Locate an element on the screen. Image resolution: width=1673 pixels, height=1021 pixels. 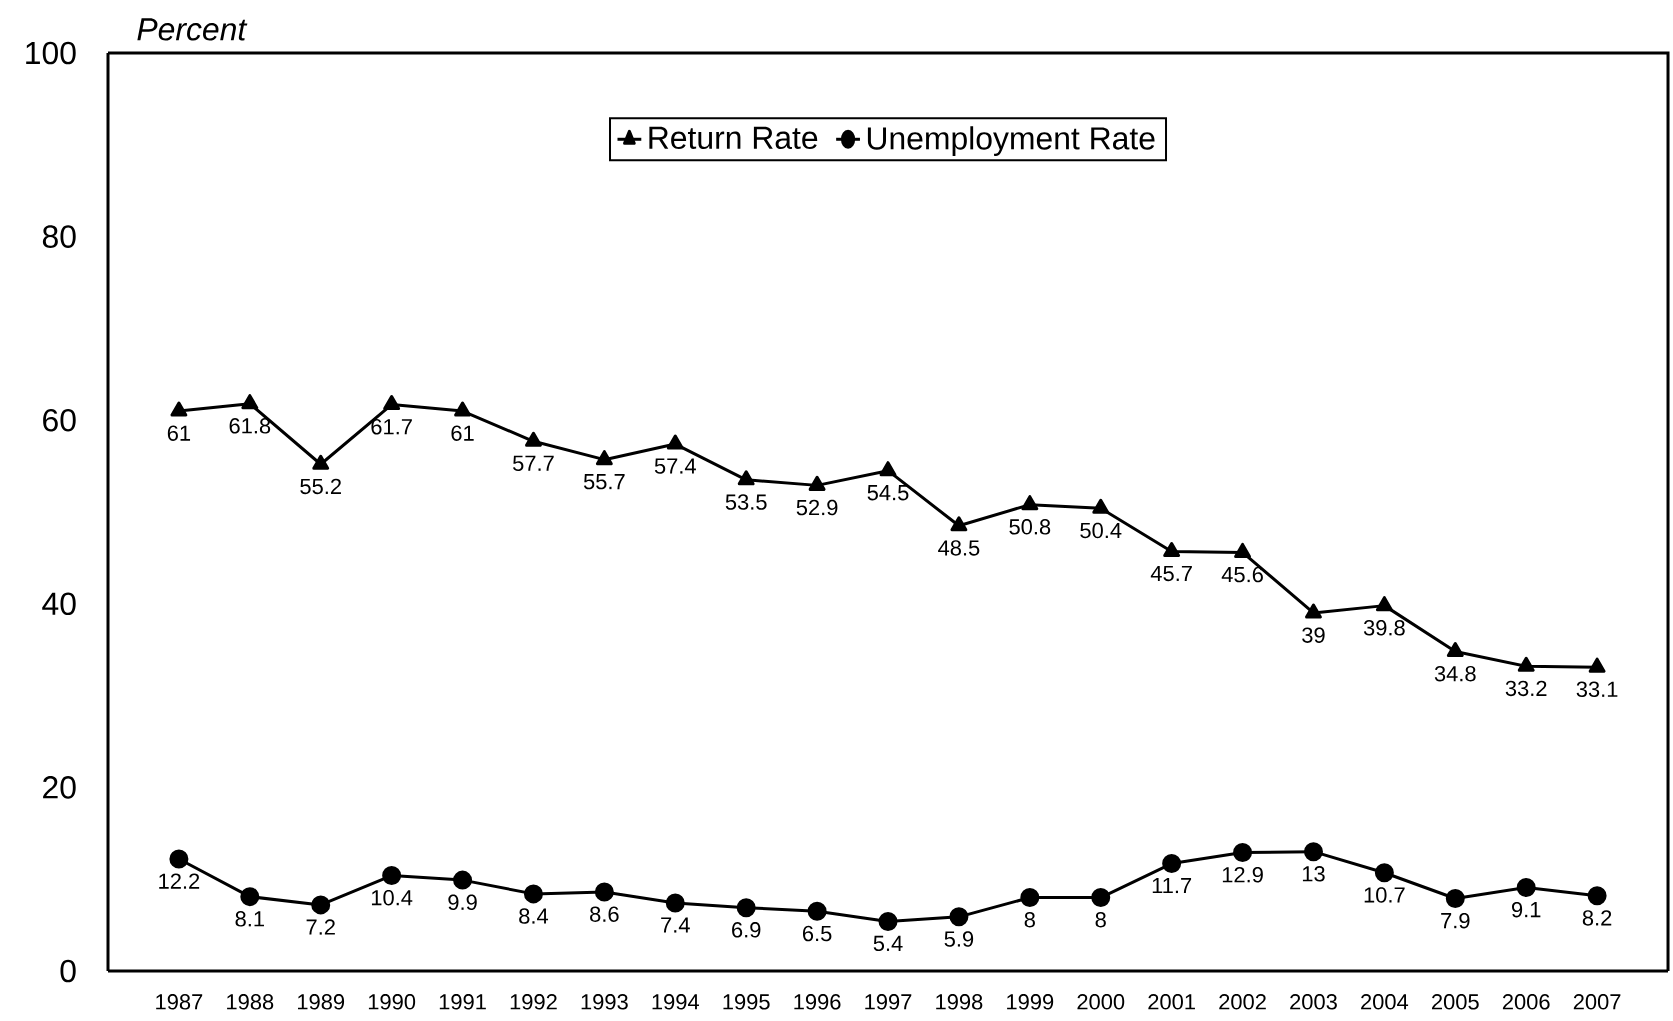
x-tick-label: 1997 is located at coordinates (888, 1002).